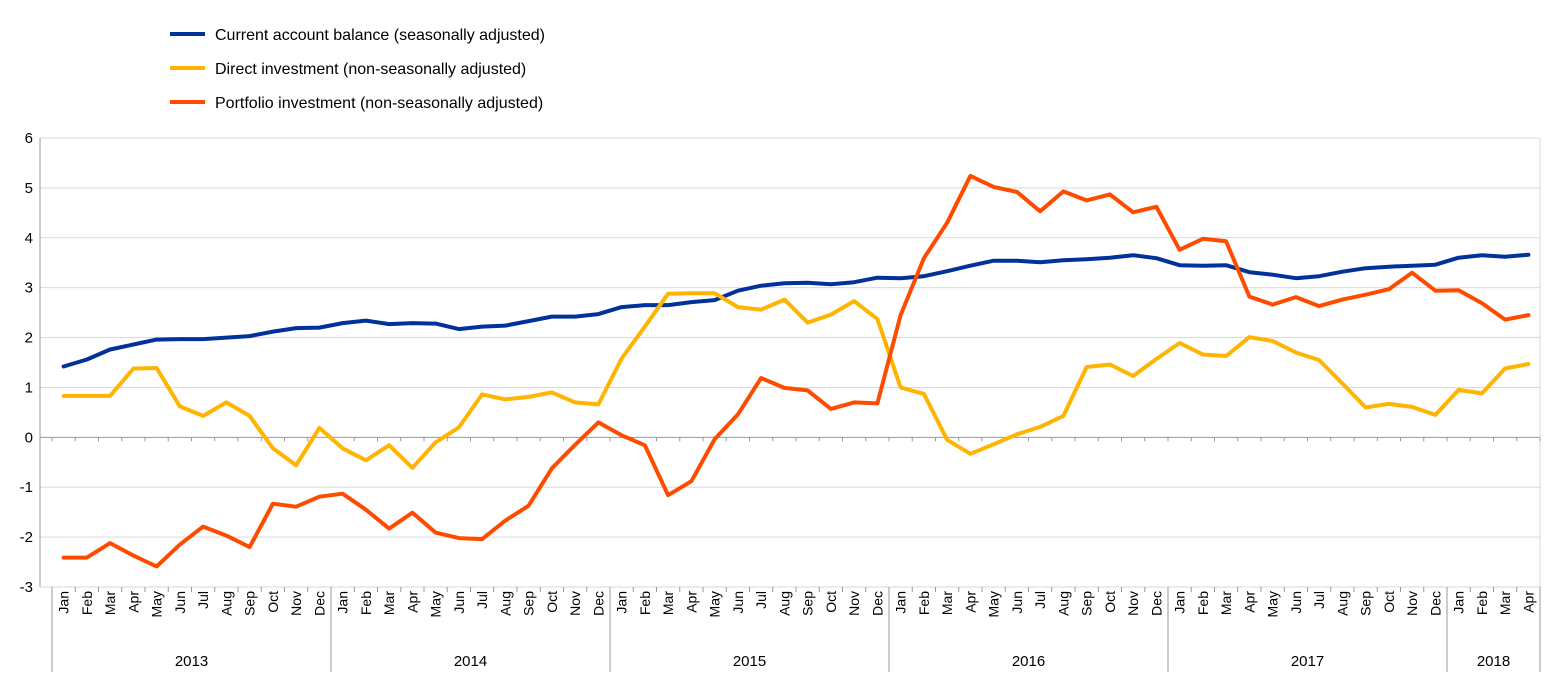 This screenshot has width=1551, height=683. What do you see at coordinates (29, 188) in the screenshot?
I see `y-tick-label: 5` at bounding box center [29, 188].